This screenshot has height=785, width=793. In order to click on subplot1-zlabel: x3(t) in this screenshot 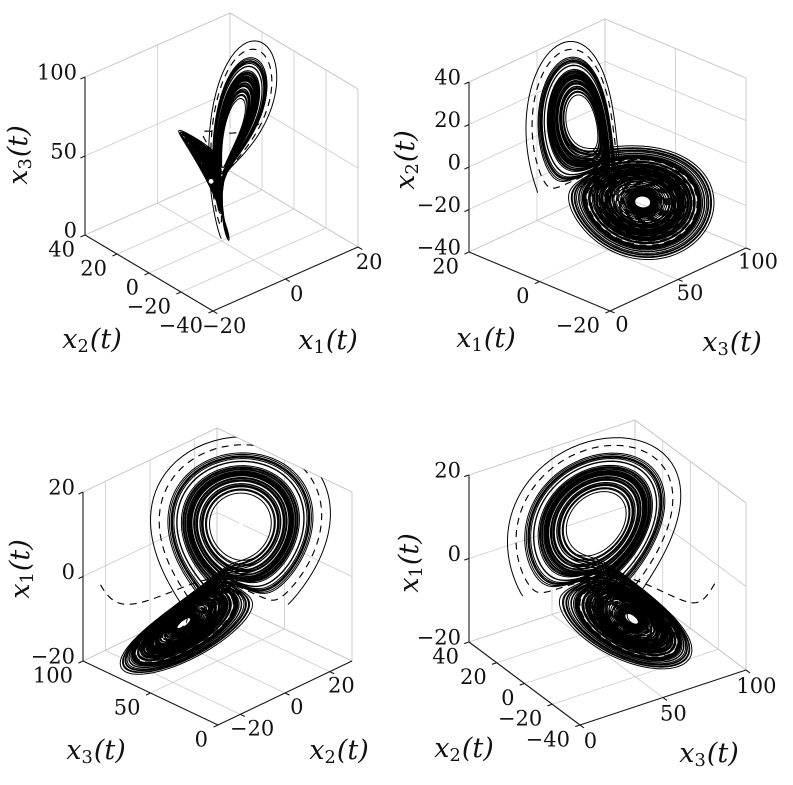, I will do `click(19, 155)`.